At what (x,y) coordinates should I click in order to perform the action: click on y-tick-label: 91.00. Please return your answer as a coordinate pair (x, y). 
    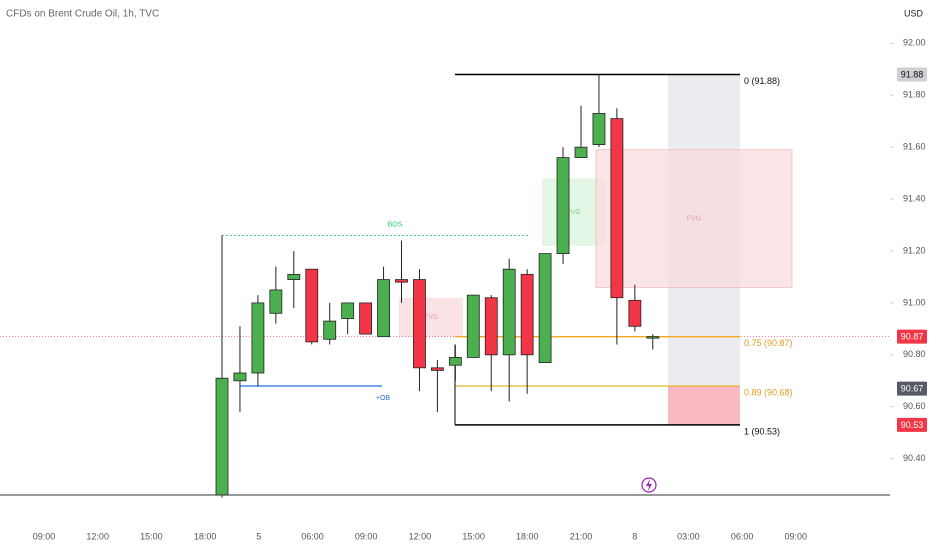
    Looking at the image, I should click on (914, 302).